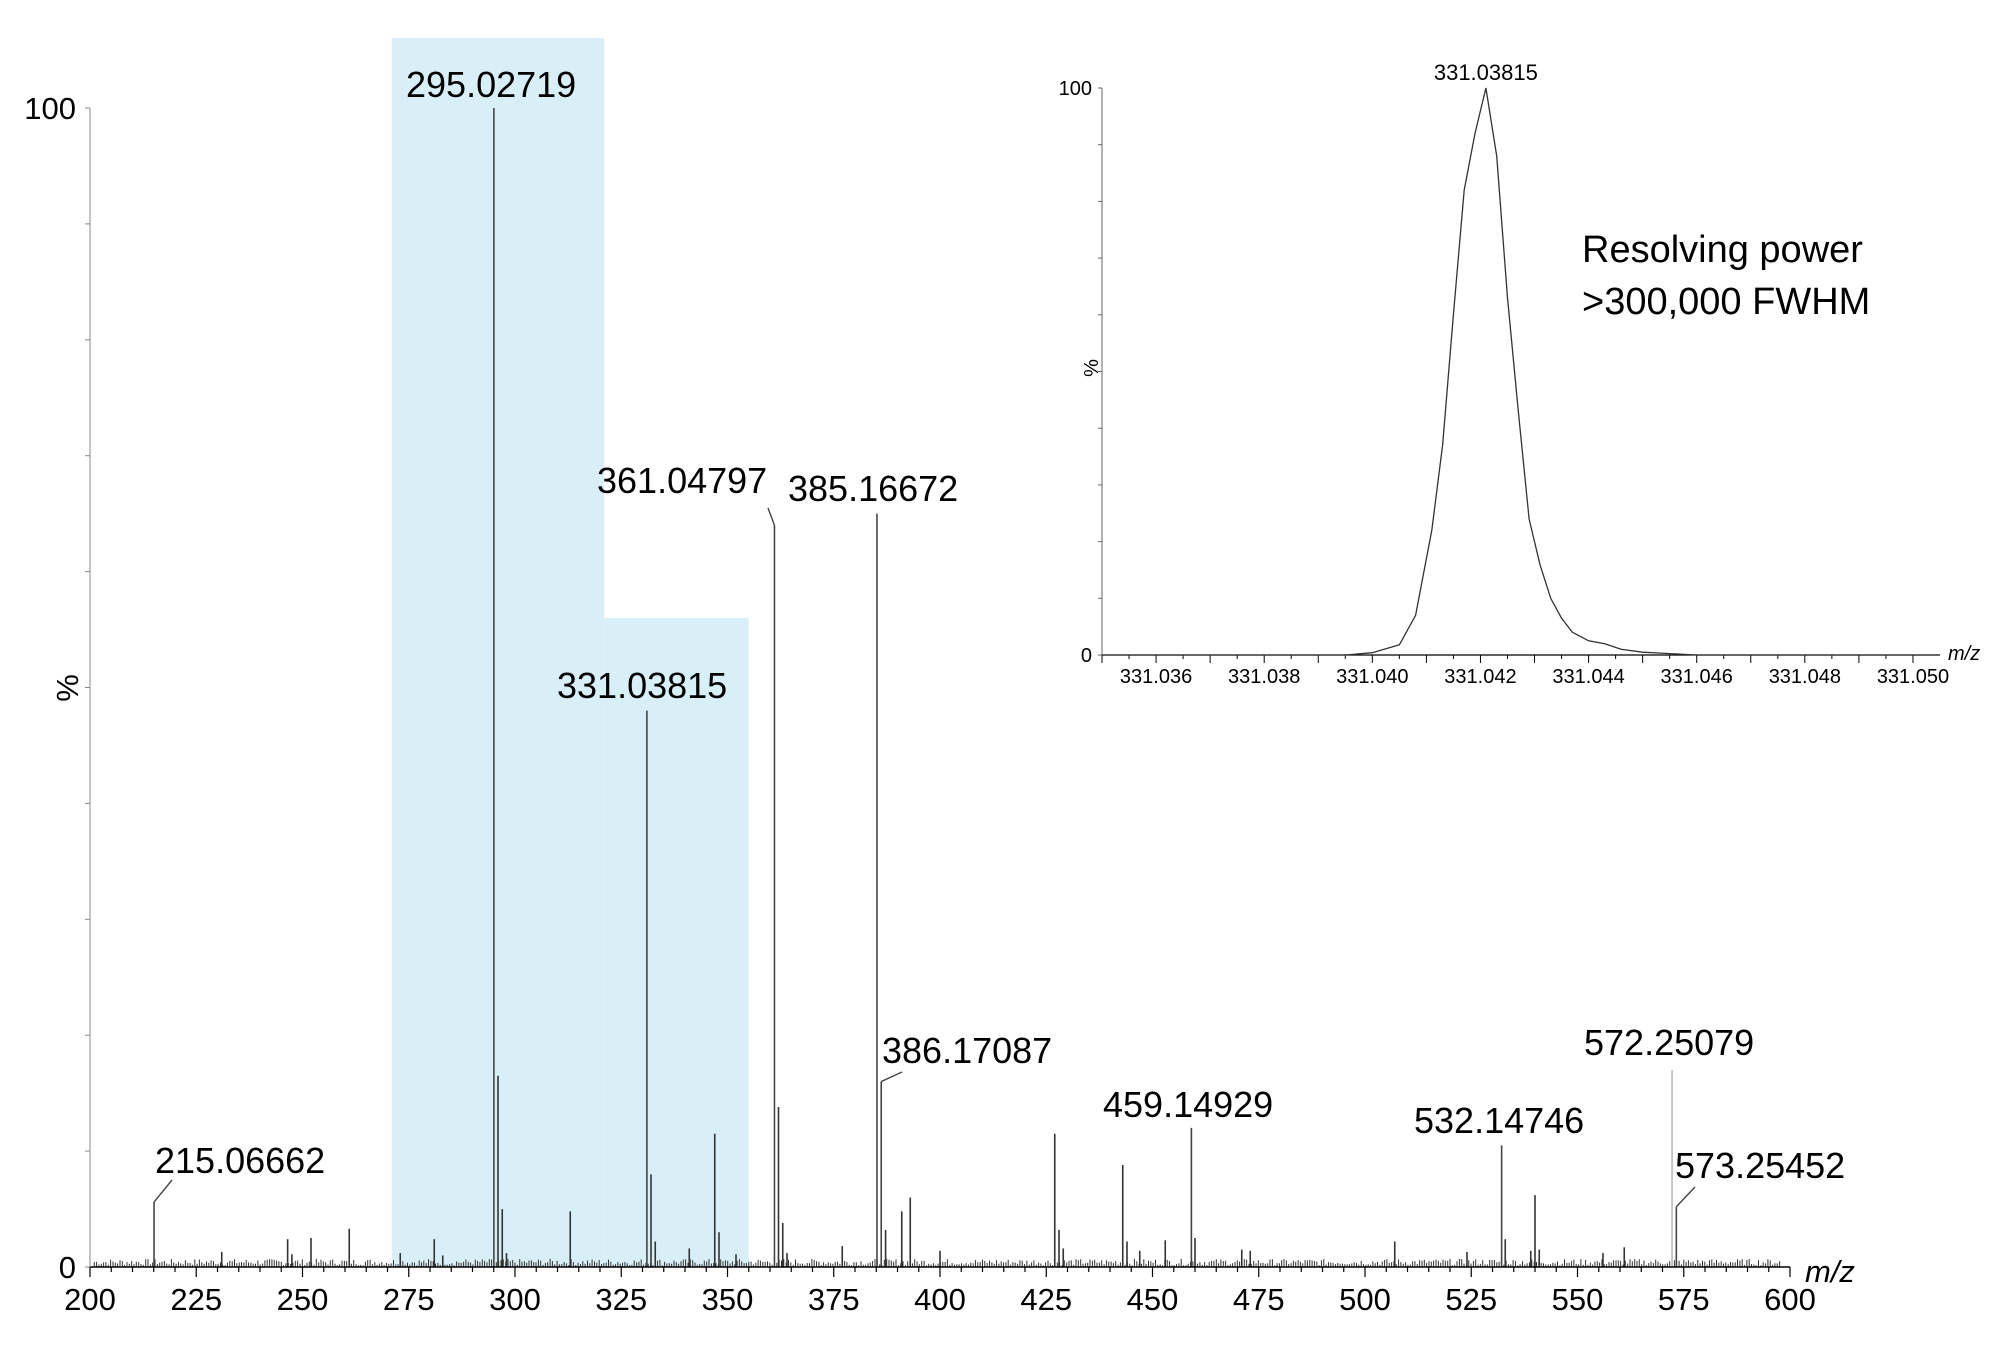 The width and height of the screenshot is (2000, 1355). I want to click on resolving-power-note-line2: >300,000 FWHM, so click(1726, 302).